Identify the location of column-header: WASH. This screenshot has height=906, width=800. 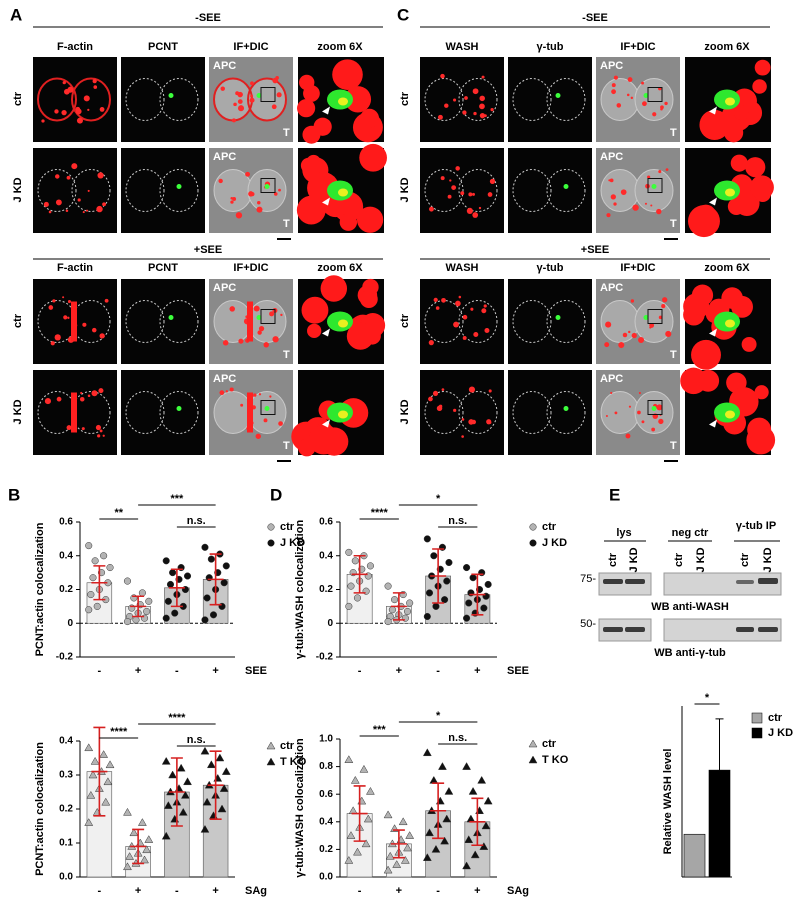
(462, 268).